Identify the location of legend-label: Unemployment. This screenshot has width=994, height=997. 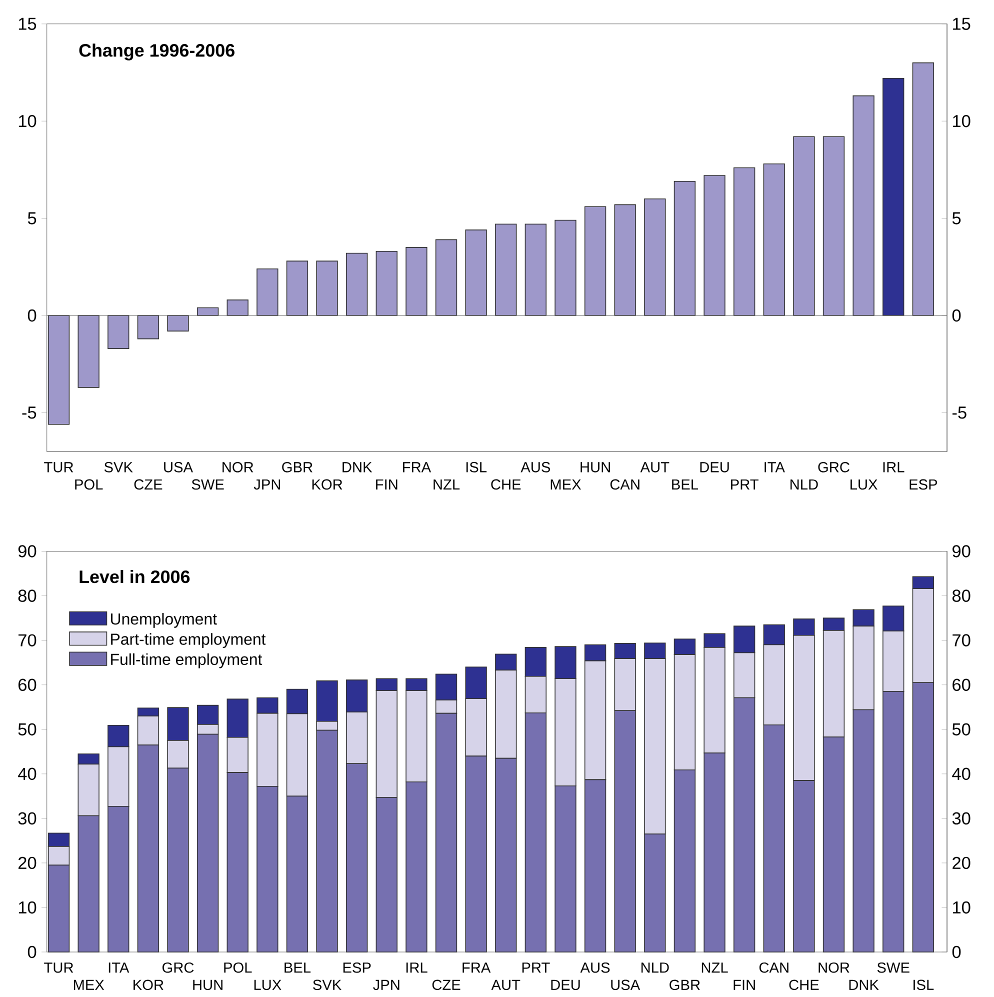
(164, 620).